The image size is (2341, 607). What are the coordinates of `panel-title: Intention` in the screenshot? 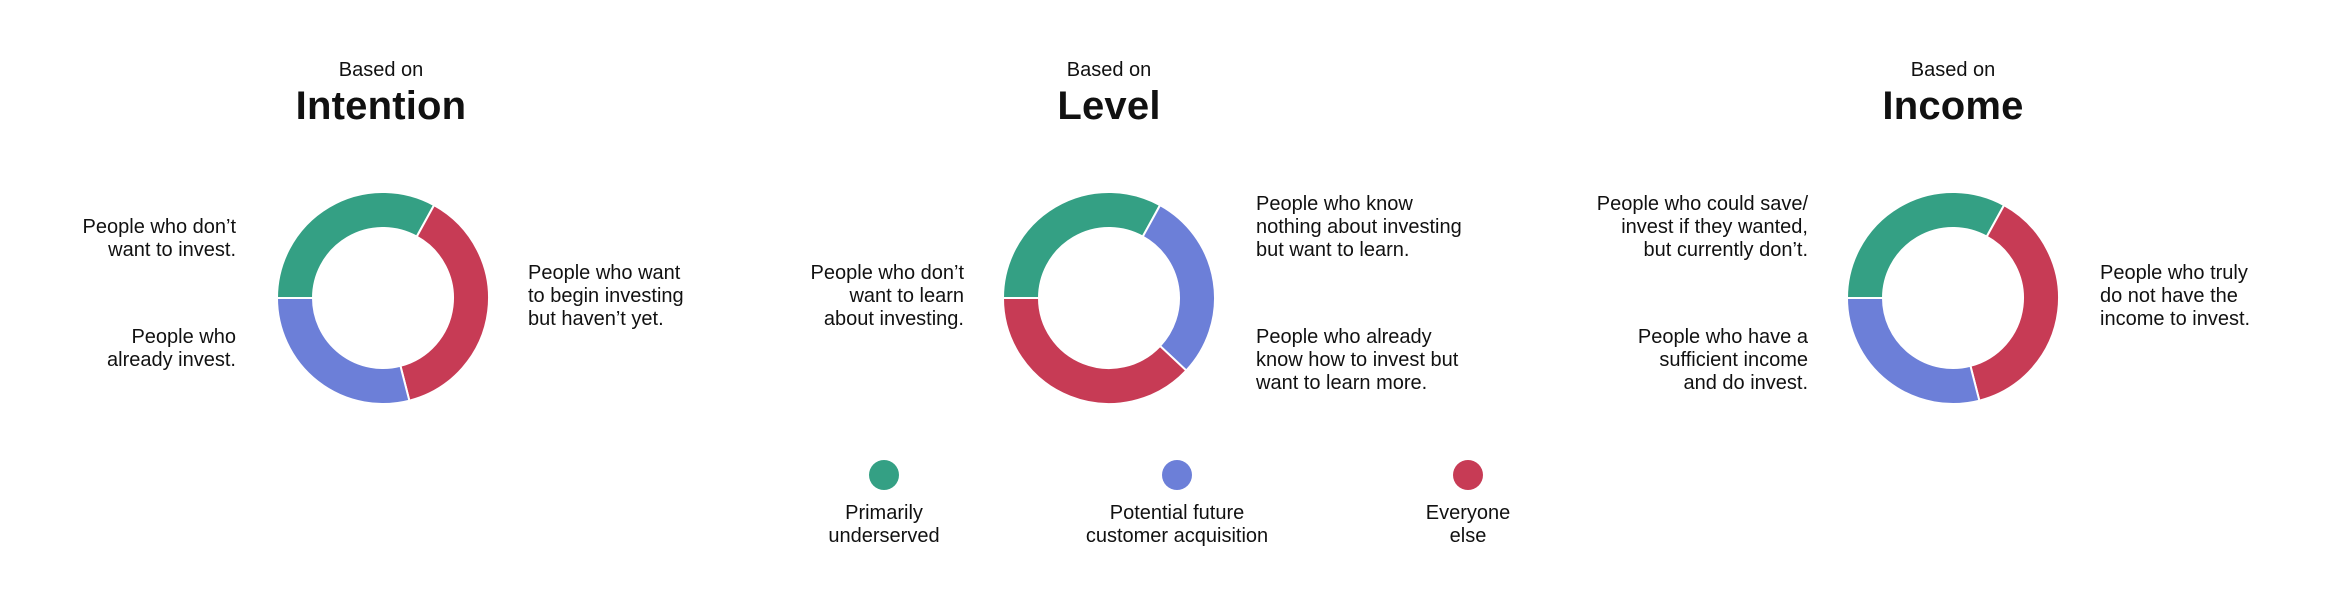 It's located at (381, 106).